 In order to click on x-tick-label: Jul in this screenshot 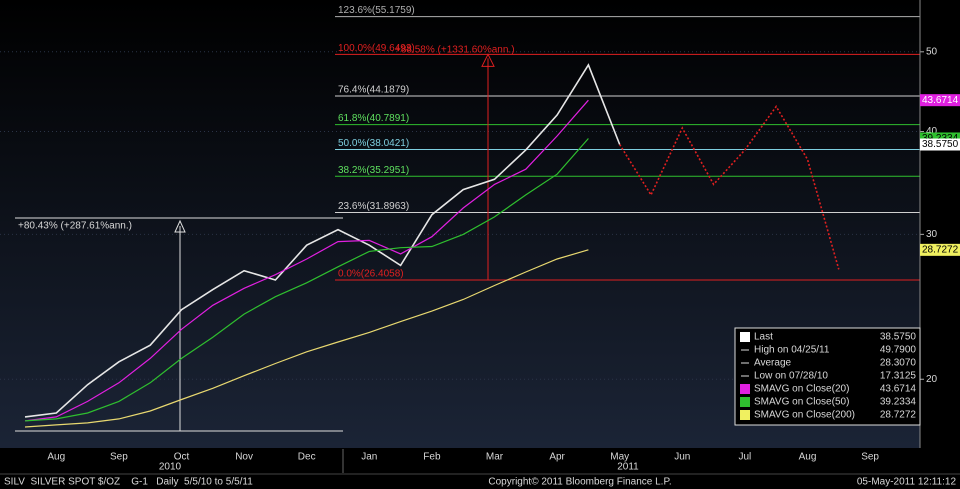, I will do `click(745, 457)`.